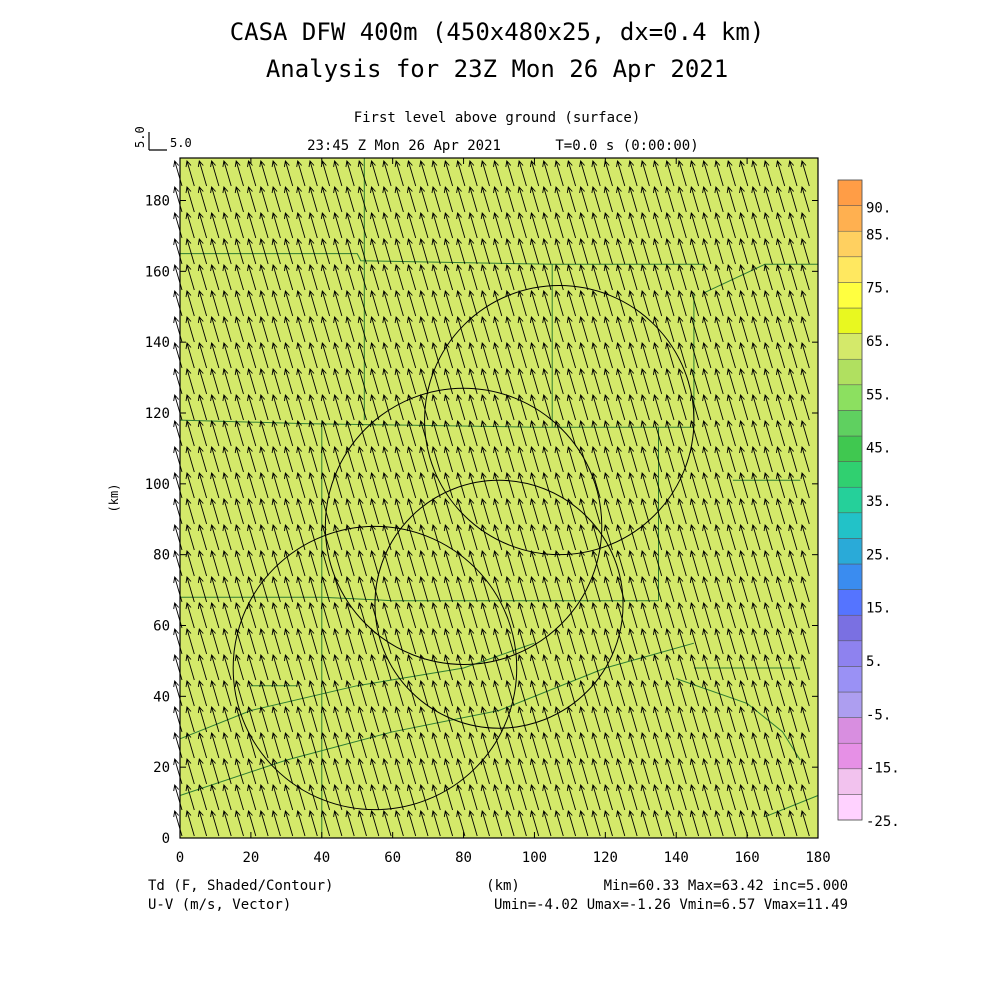  What do you see at coordinates (157, 202) in the screenshot?
I see `y-tick-label: 180` at bounding box center [157, 202].